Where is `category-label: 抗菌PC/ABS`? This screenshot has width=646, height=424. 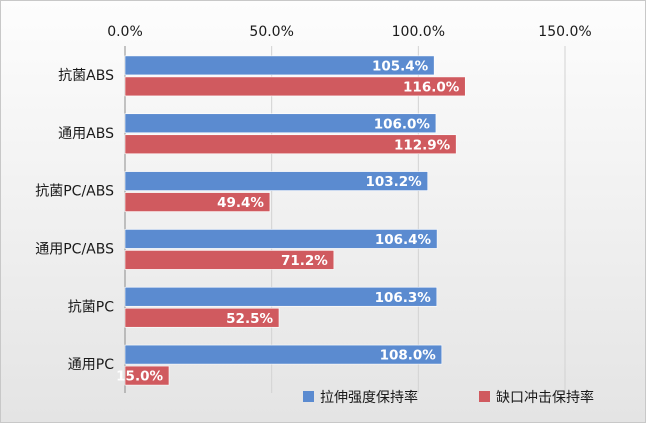 category-label: 抗菌PC/ABS is located at coordinates (74, 192).